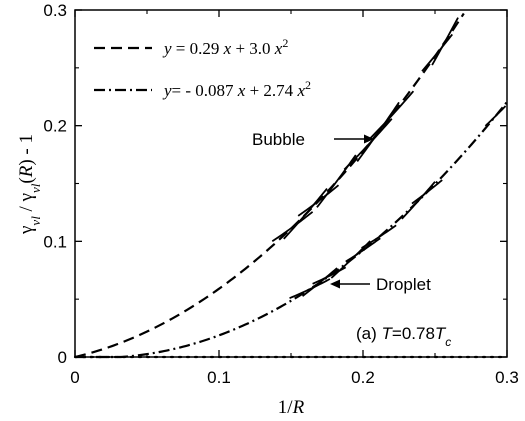 The image size is (525, 421). Describe the element at coordinates (335, 284) in the screenshot. I see `droplet-arrow-head` at that location.